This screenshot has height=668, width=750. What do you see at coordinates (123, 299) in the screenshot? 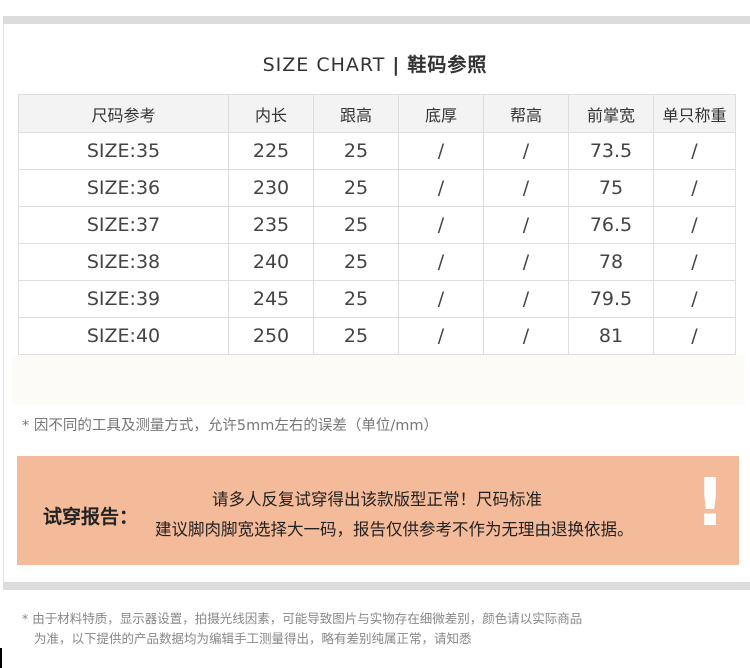
I see `table-cell: SIZE:39` at bounding box center [123, 299].